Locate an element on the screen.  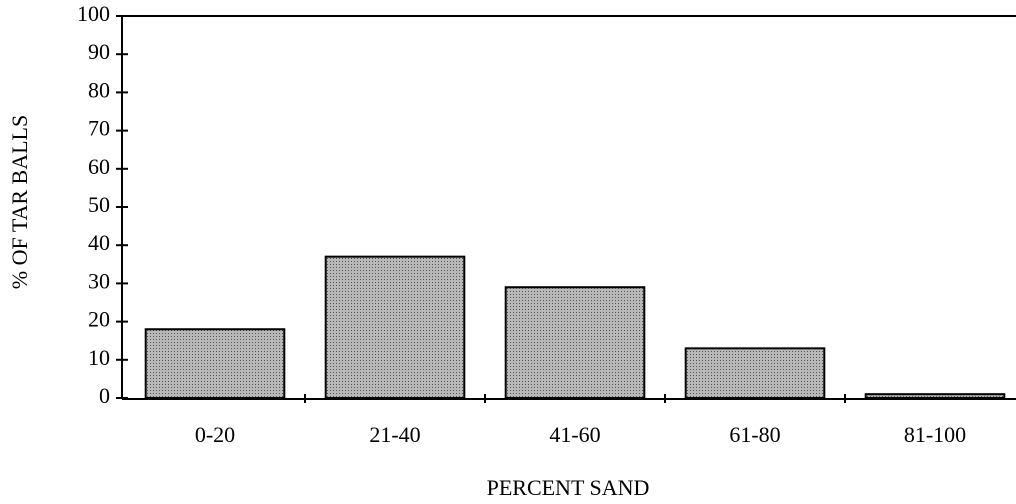
y-tick-label: 20 is located at coordinates (99, 319).